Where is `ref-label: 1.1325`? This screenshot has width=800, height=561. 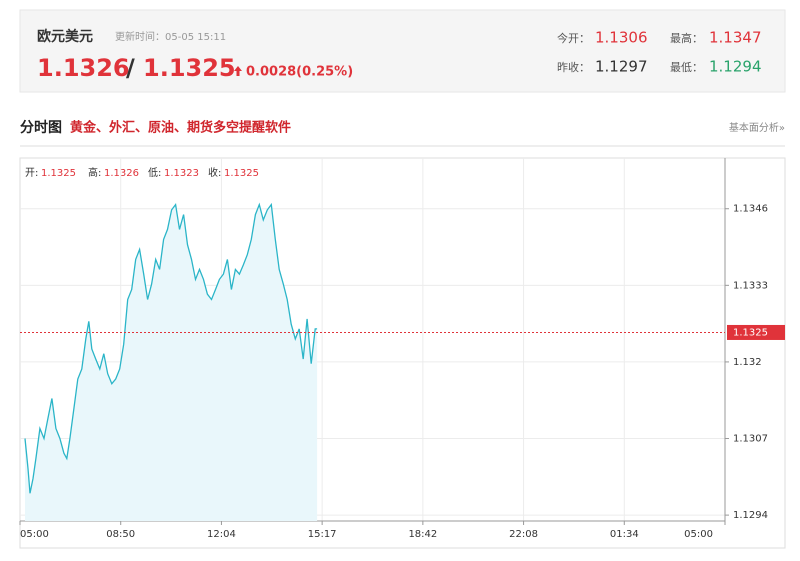
ref-label: 1.1325 is located at coordinates (750, 332).